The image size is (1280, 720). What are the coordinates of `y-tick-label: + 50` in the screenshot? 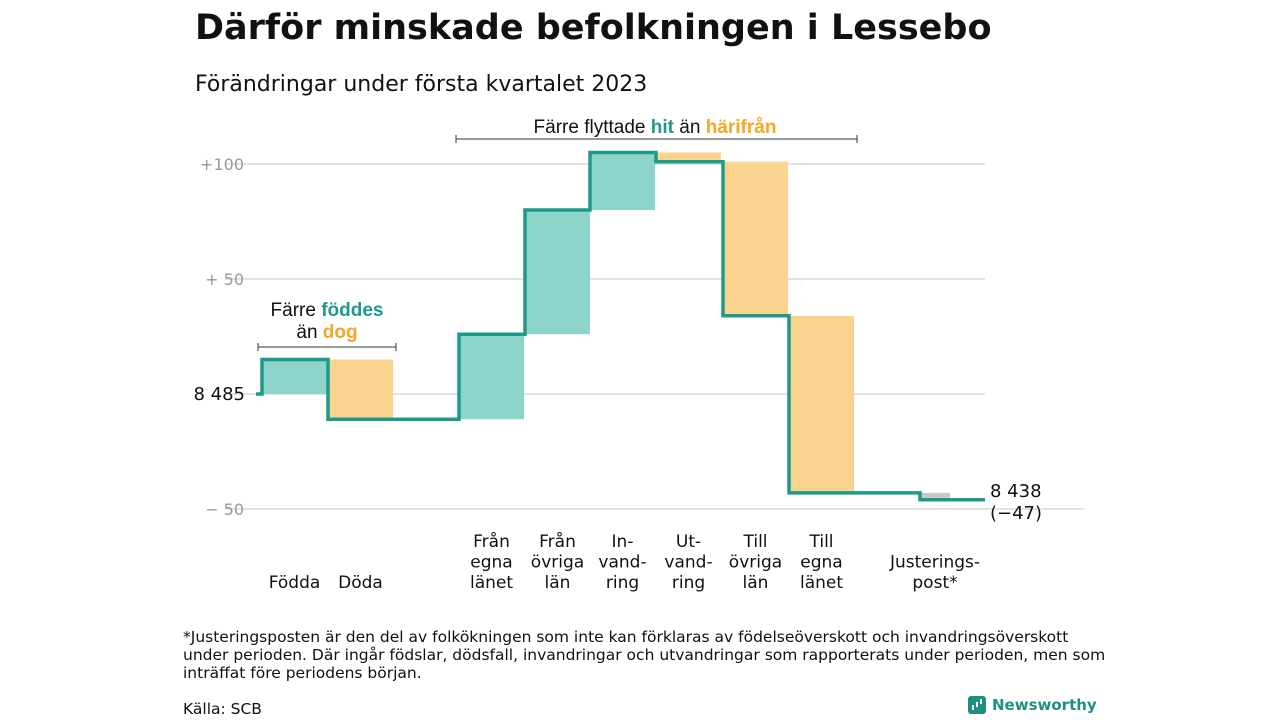 It's located at (224, 279).